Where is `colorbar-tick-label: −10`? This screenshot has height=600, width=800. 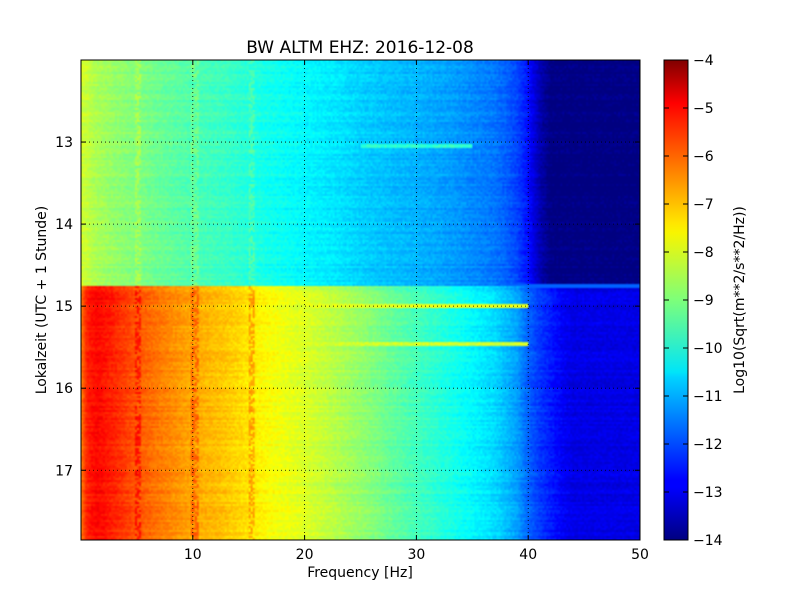
colorbar-tick-label: −10 is located at coordinates (708, 349).